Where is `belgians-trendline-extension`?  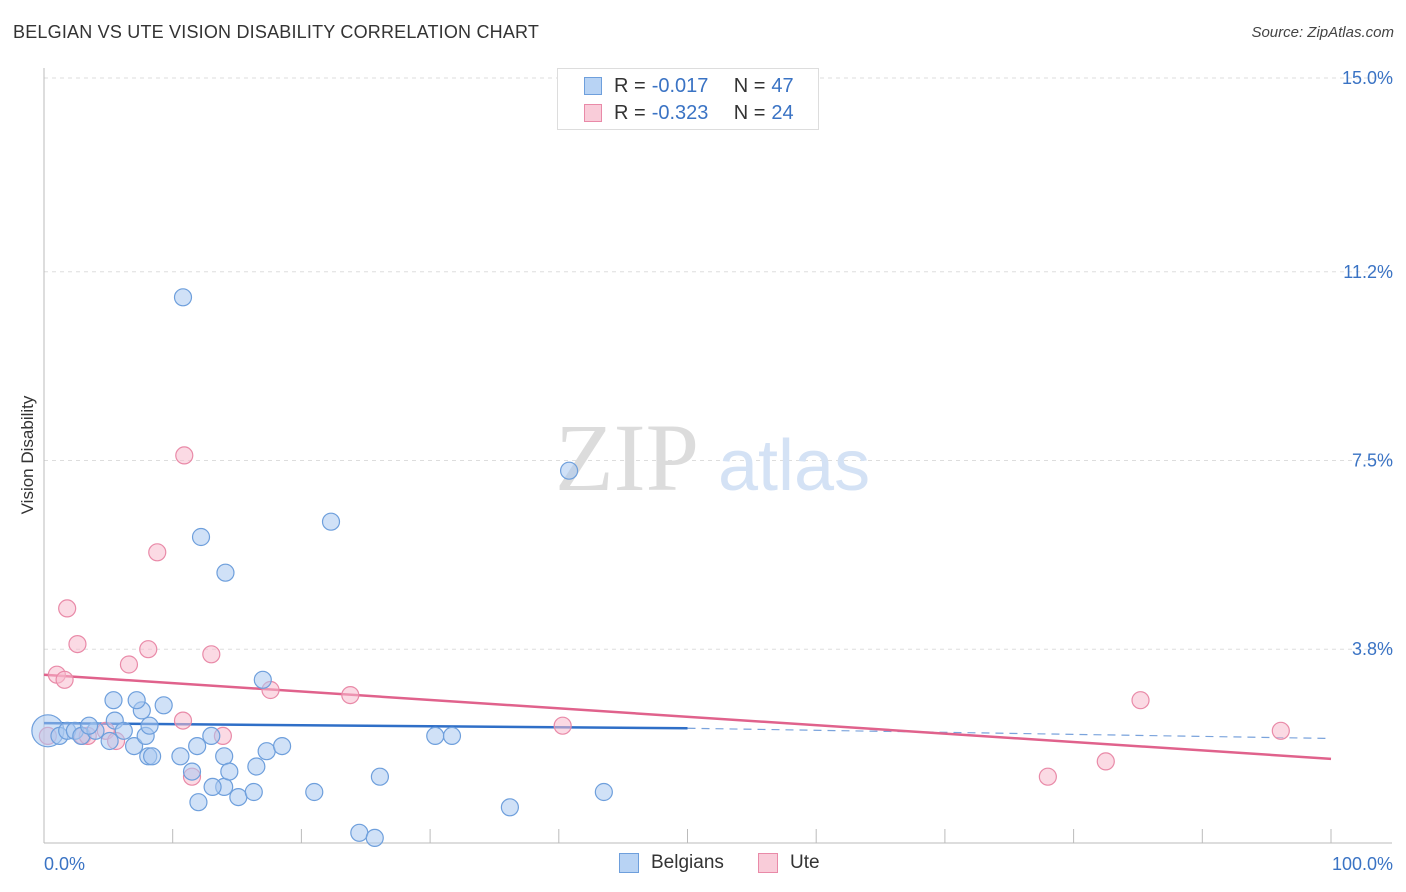
belgians-trendline-extension is located at coordinates (1009, 733).